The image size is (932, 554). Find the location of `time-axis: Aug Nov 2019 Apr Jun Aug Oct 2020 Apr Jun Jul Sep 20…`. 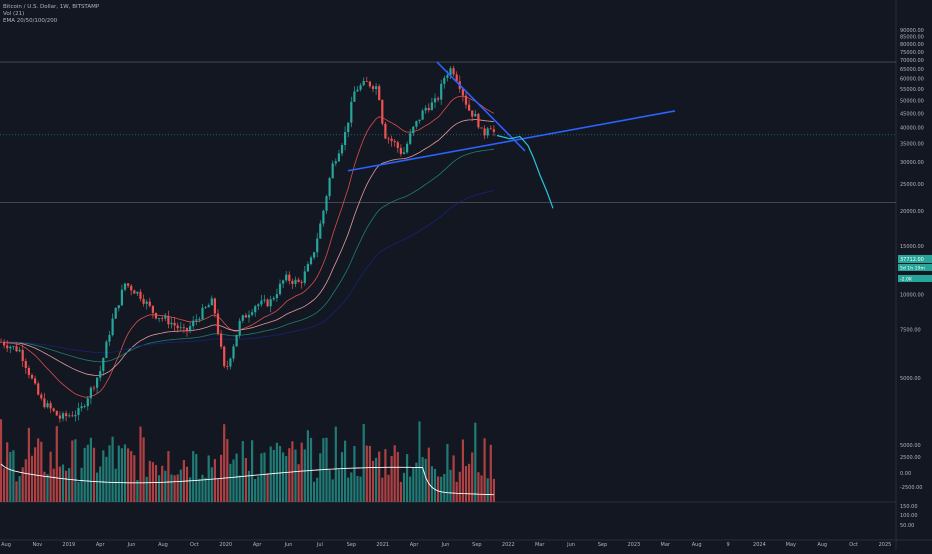

time-axis: Aug Nov 2019 Apr Jun Aug Oct 2020 Apr Jun Jul Sep 20… is located at coordinates (446, 545).